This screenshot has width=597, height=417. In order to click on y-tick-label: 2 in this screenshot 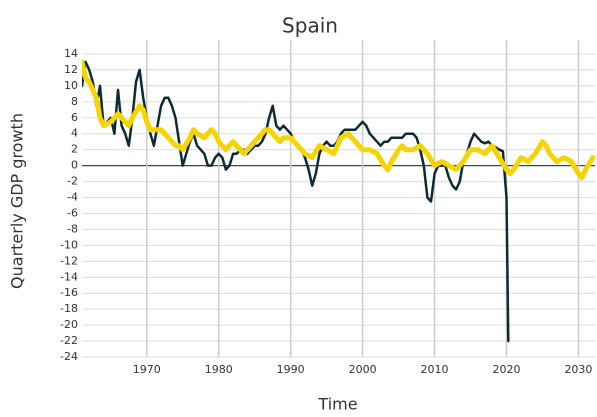, I will do `click(74, 149)`.